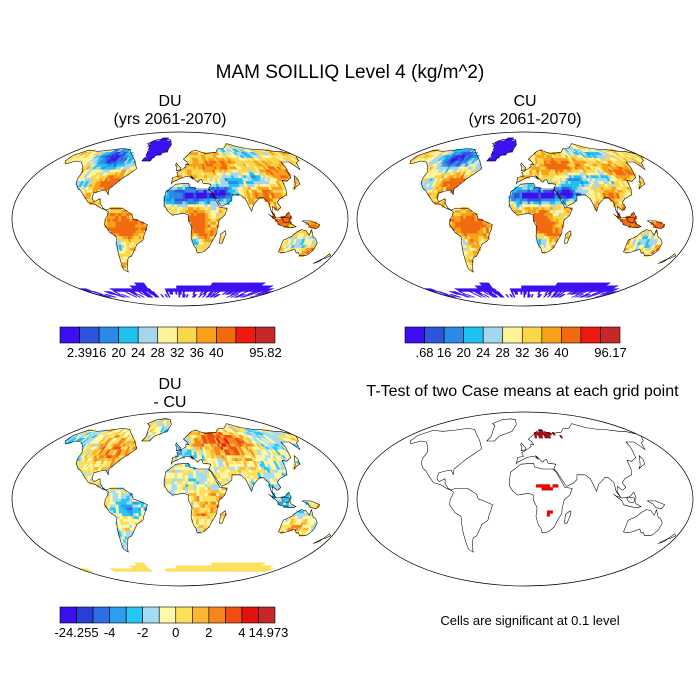  What do you see at coordinates (655, 224) in the screenshot?
I see `coastline-newguinea` at bounding box center [655, 224].